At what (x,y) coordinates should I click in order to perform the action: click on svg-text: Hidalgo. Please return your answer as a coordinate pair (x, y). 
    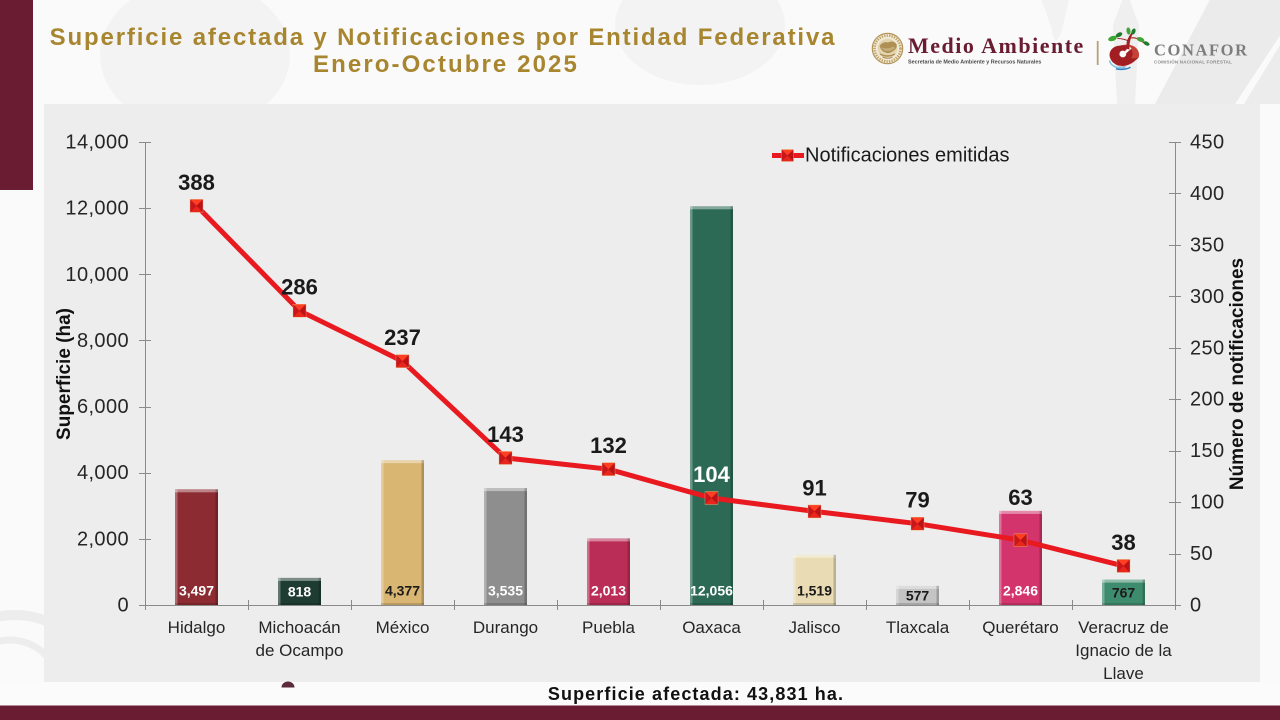
    Looking at the image, I should click on (197, 627).